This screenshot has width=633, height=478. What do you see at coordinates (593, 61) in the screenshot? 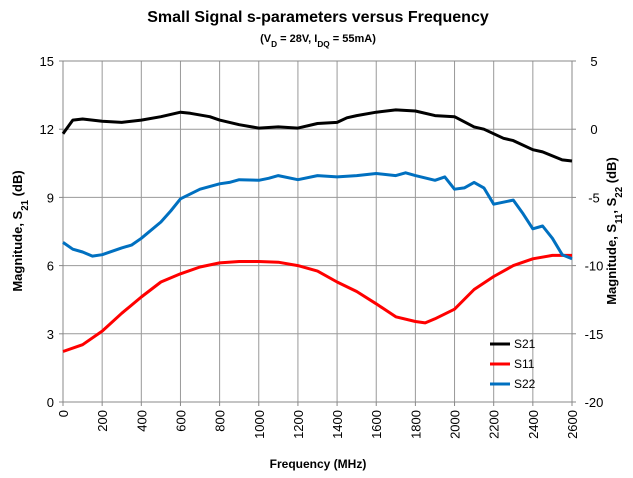
I see `y2-tick-label: 5` at bounding box center [593, 61].